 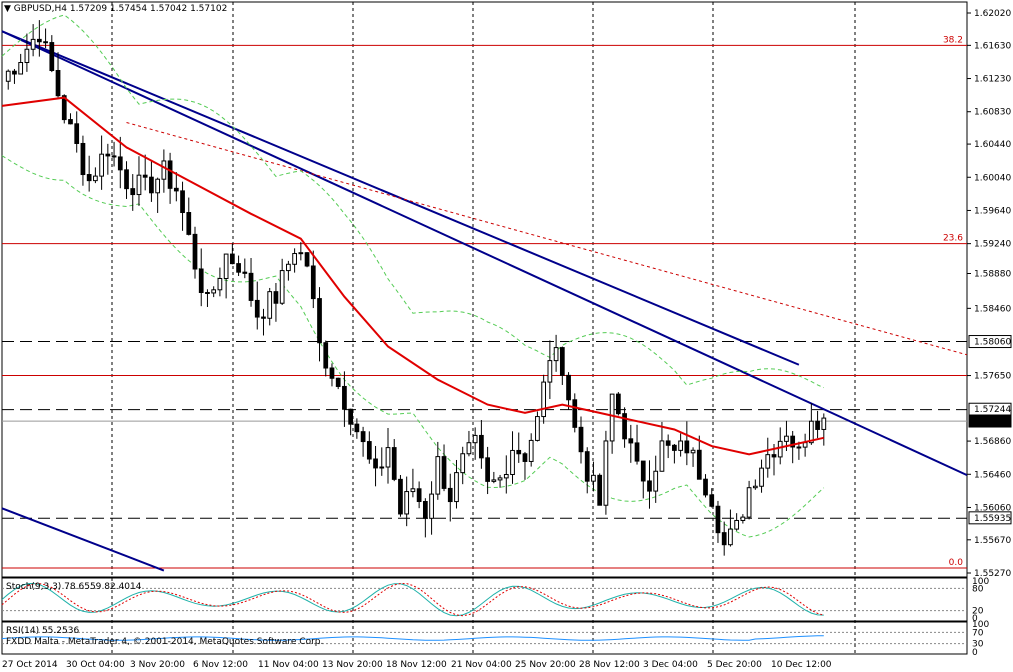 What do you see at coordinates (980, 625) in the screenshot?
I see `rsi-scale-label: 100` at bounding box center [980, 625].